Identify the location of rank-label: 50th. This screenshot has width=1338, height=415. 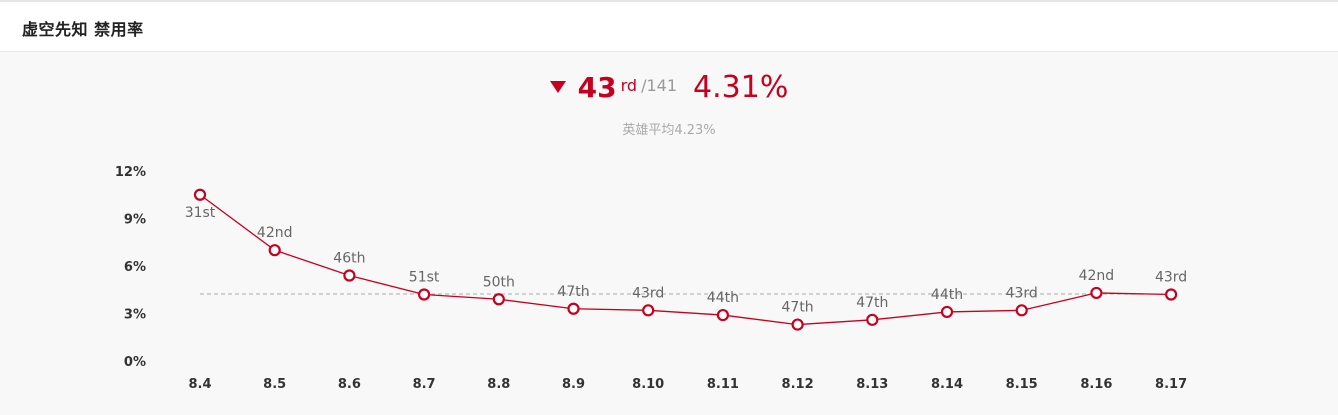
(499, 282).